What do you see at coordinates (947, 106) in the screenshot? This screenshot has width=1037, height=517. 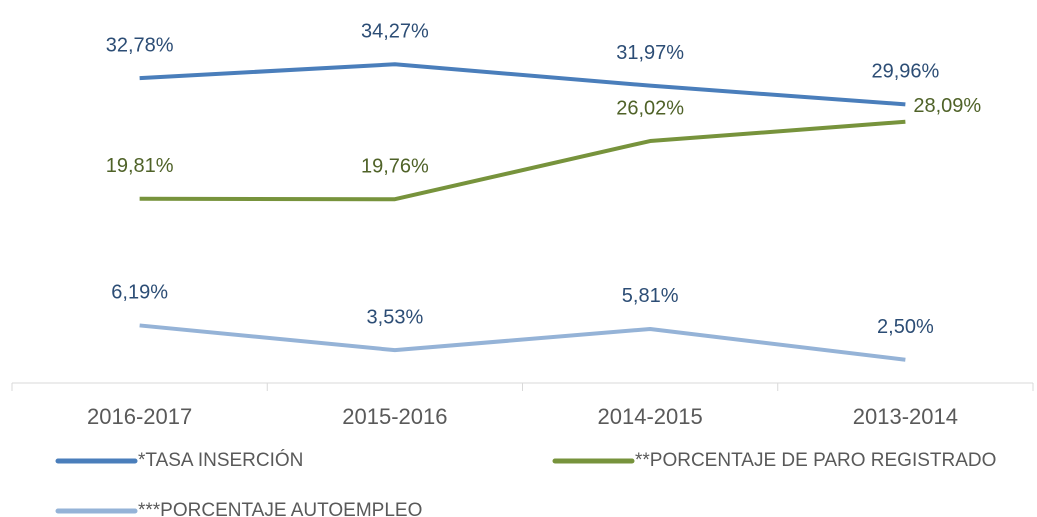 I see `data-label: 28,09%` at bounding box center [947, 106].